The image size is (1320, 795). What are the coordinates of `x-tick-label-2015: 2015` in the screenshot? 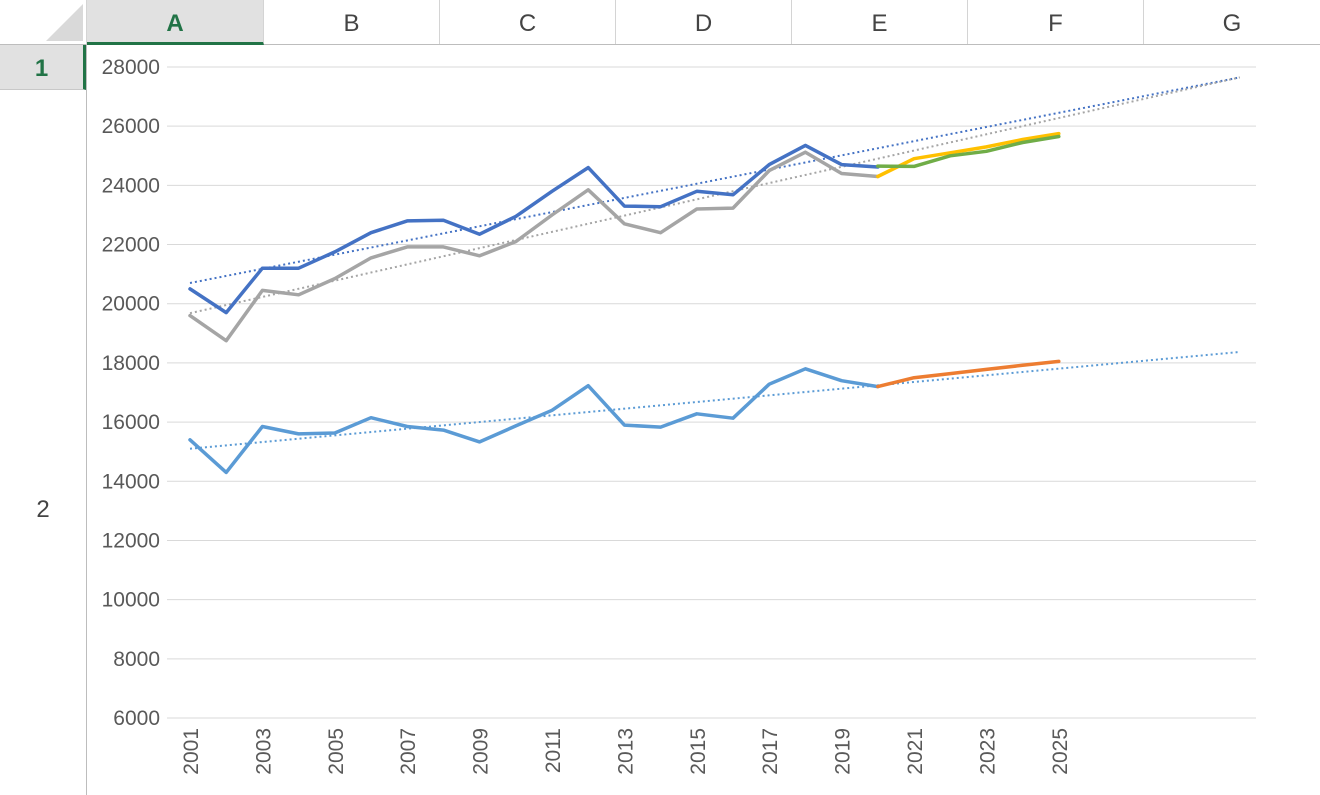 It's located at (698, 751).